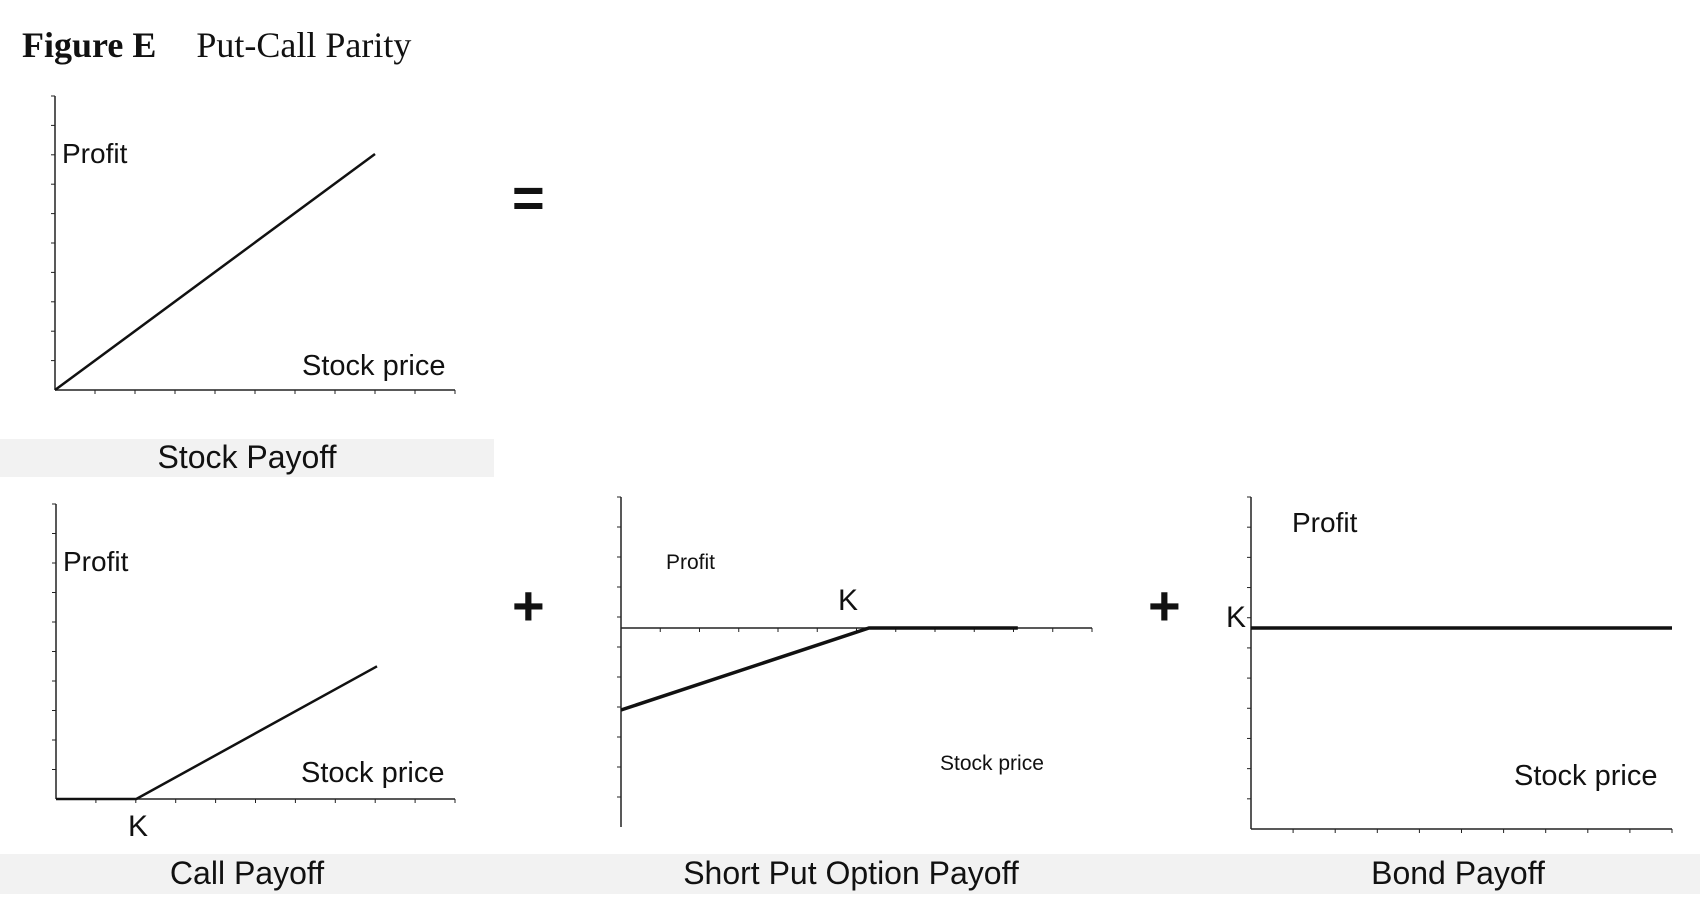  What do you see at coordinates (992, 763) in the screenshot?
I see `put-xlabel: Stock price` at bounding box center [992, 763].